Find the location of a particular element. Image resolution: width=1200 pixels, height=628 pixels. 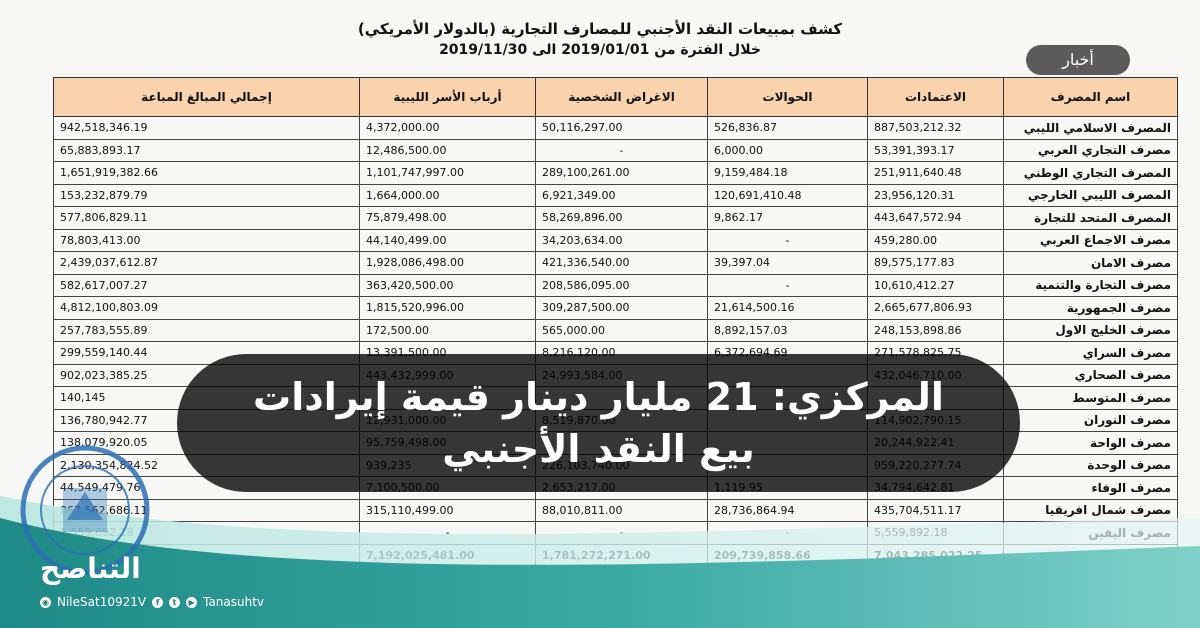

bank-name-cell: مصرف الخليج الاول is located at coordinates (1090, 330).